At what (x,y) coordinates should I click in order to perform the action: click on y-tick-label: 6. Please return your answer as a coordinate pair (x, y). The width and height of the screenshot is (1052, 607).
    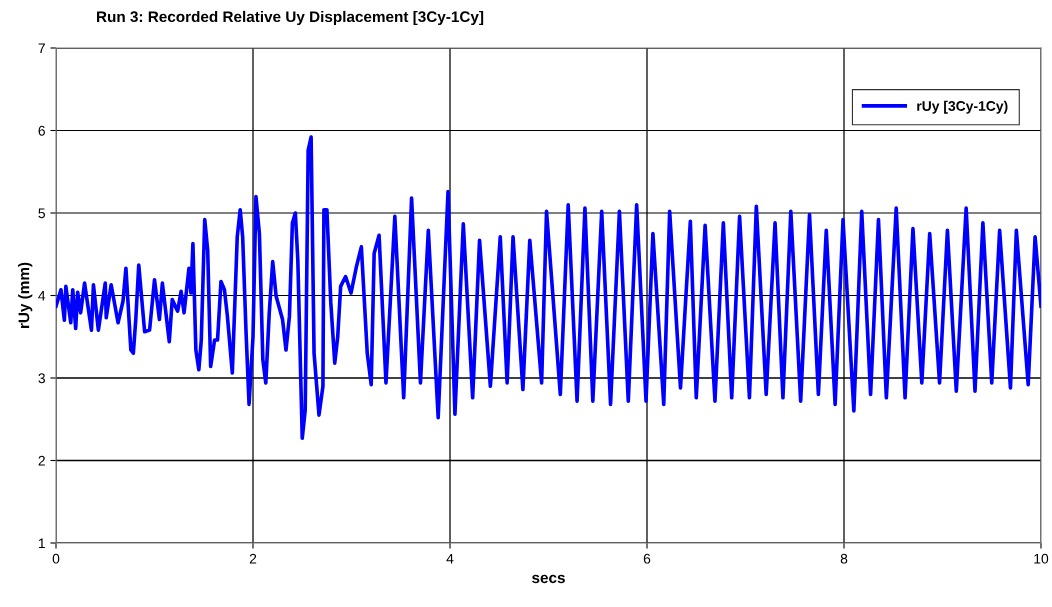
    Looking at the image, I should click on (41, 130).